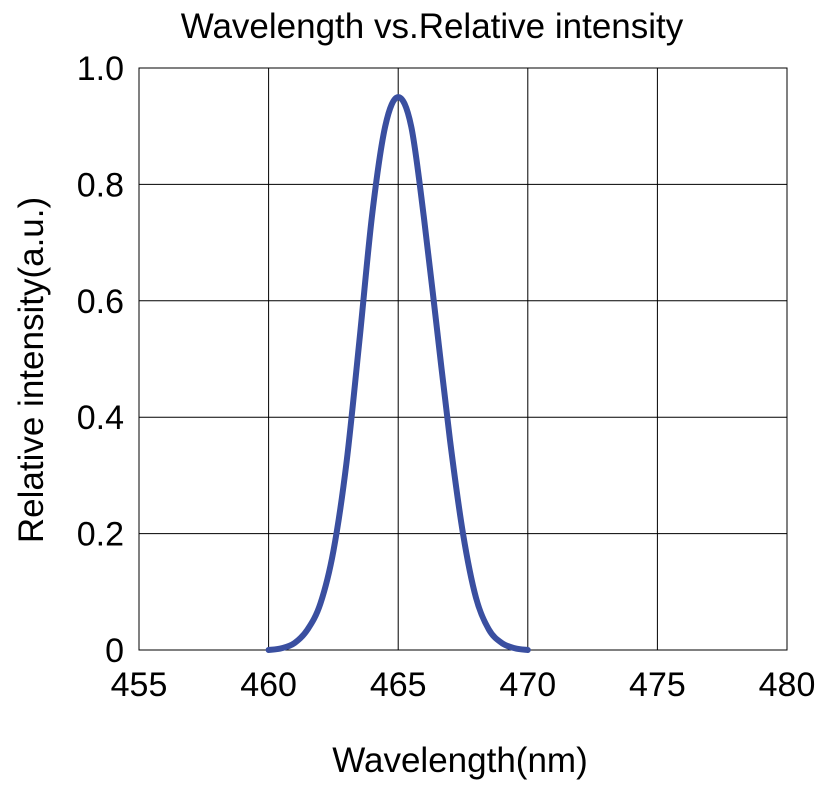 The height and width of the screenshot is (785, 825). What do you see at coordinates (100, 302) in the screenshot?
I see `y-tick-label-3: 0.6` at bounding box center [100, 302].